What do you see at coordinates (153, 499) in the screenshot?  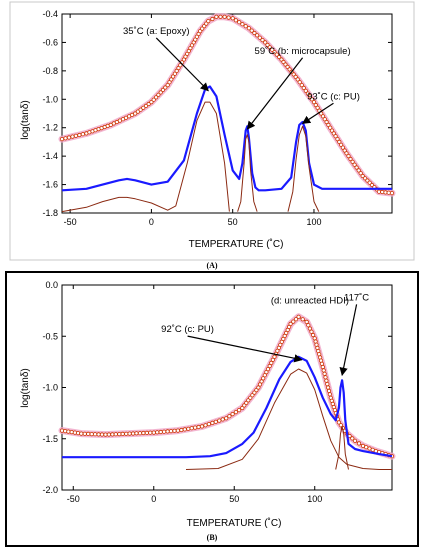 I see `x-tick-label: 0` at bounding box center [153, 499].